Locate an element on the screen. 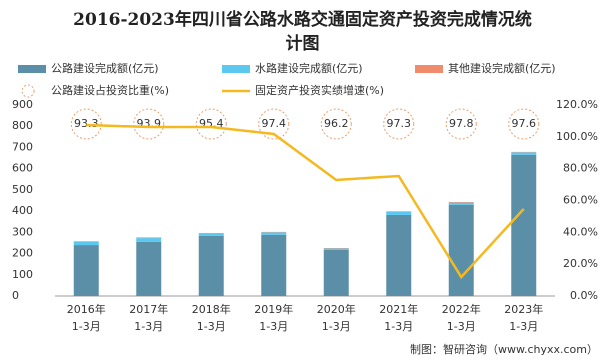 The height and width of the screenshot is (363, 605). y2-tick-label: 80.0% is located at coordinates (580, 168).